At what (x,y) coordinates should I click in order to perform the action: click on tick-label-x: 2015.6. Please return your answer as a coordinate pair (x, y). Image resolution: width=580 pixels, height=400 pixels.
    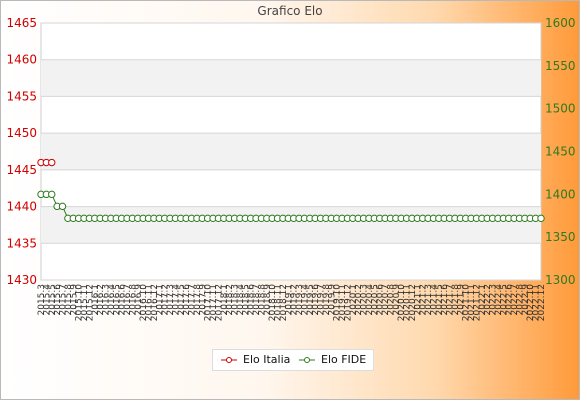
    Looking at the image, I should click on (58, 300).